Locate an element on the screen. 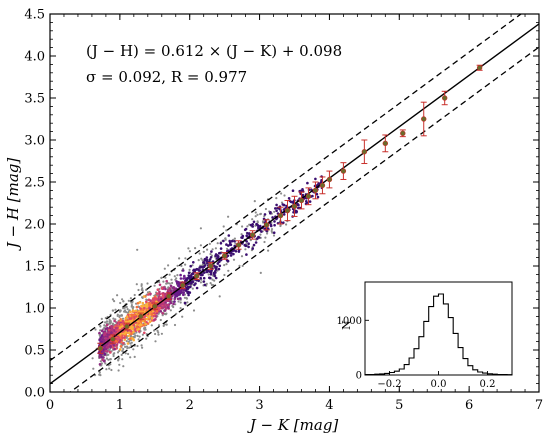  inset-histogram: −0.2 0.0 0.2 0 1000 N is located at coordinates (427, 334).